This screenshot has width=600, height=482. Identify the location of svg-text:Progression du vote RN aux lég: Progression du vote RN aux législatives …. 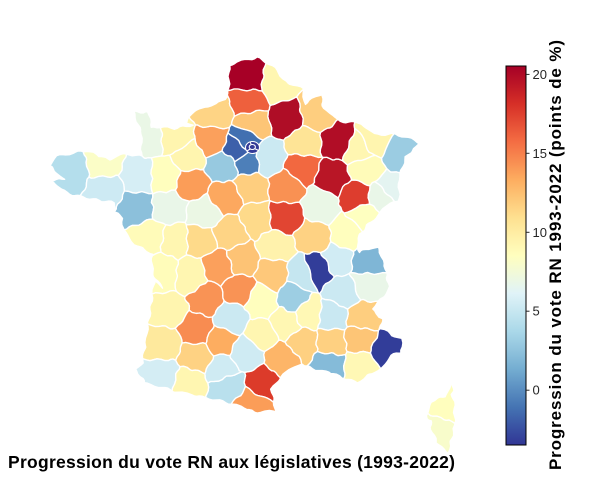
(231, 462).